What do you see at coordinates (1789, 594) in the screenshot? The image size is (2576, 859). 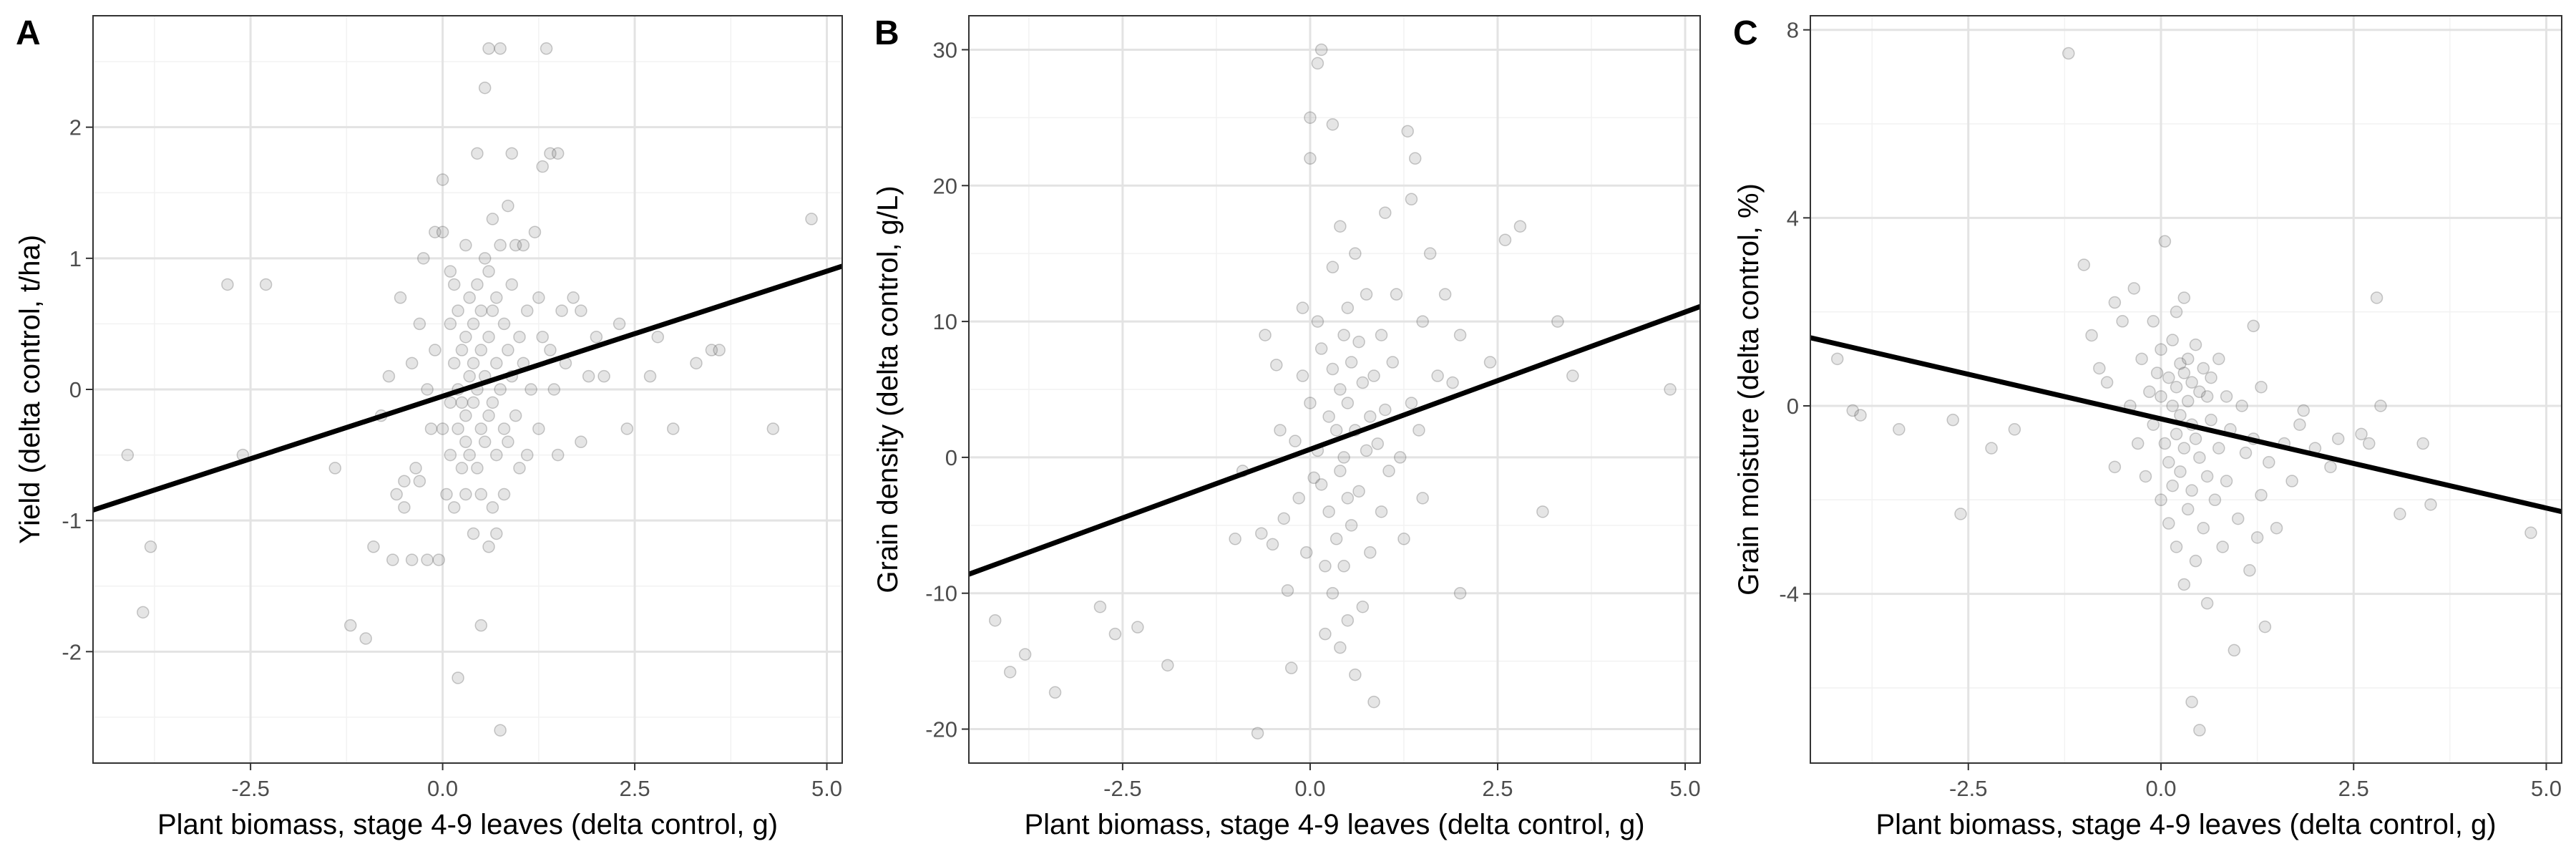 I see `y-tick-label: -4` at bounding box center [1789, 594].